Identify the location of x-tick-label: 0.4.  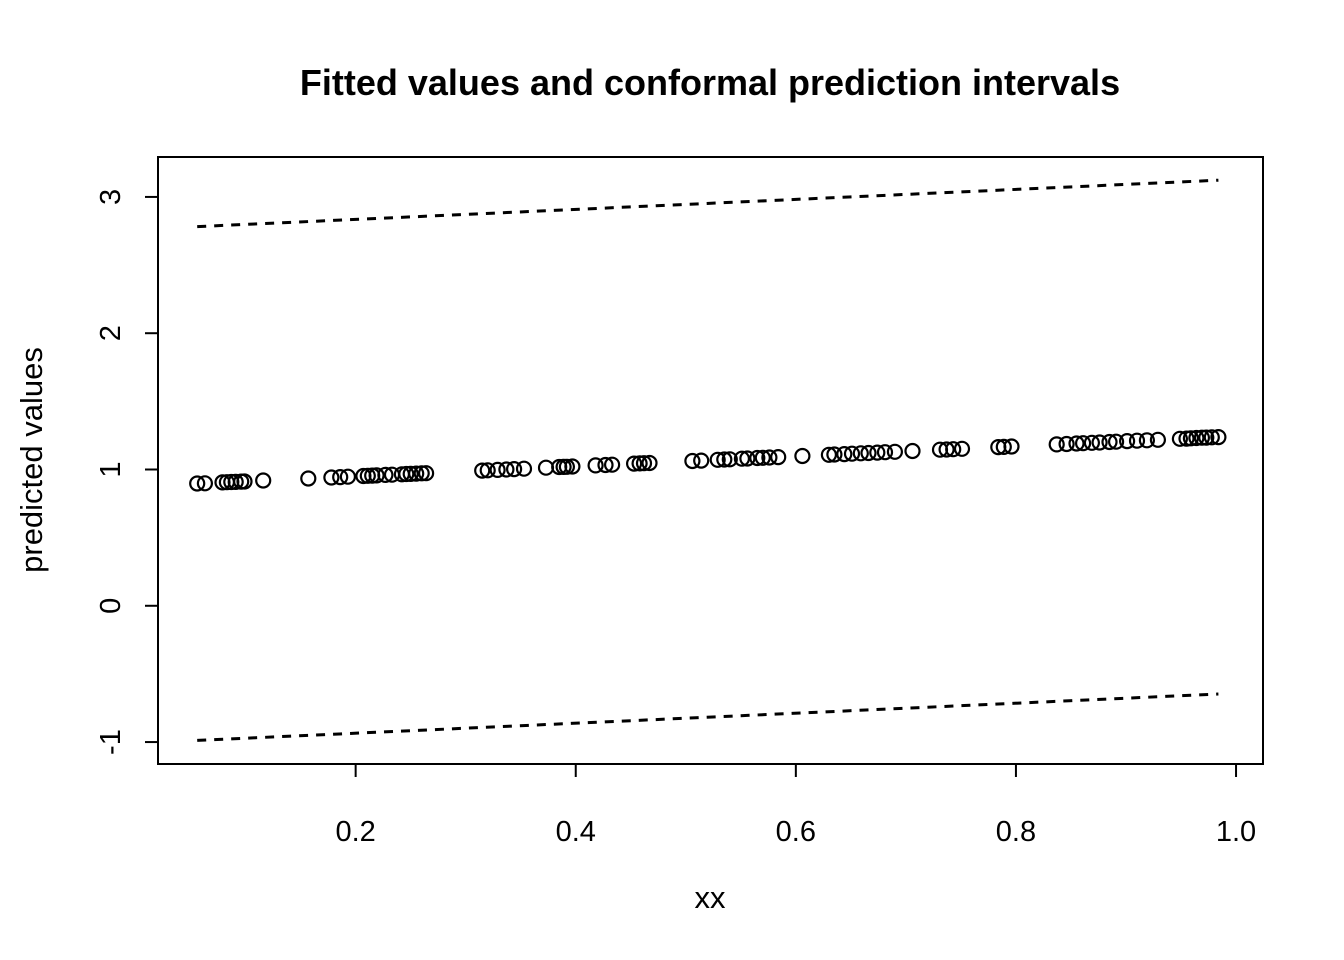
(576, 832).